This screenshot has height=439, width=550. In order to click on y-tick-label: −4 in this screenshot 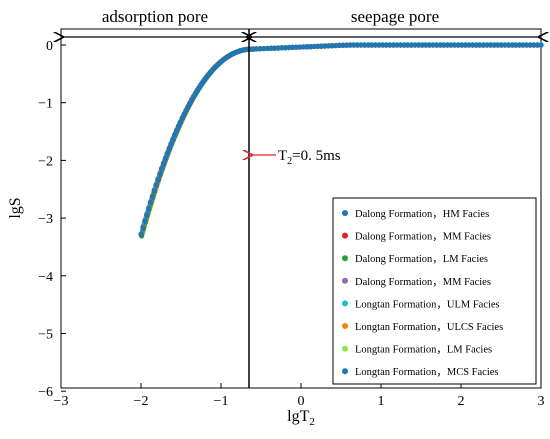, I will do `click(45, 277)`.